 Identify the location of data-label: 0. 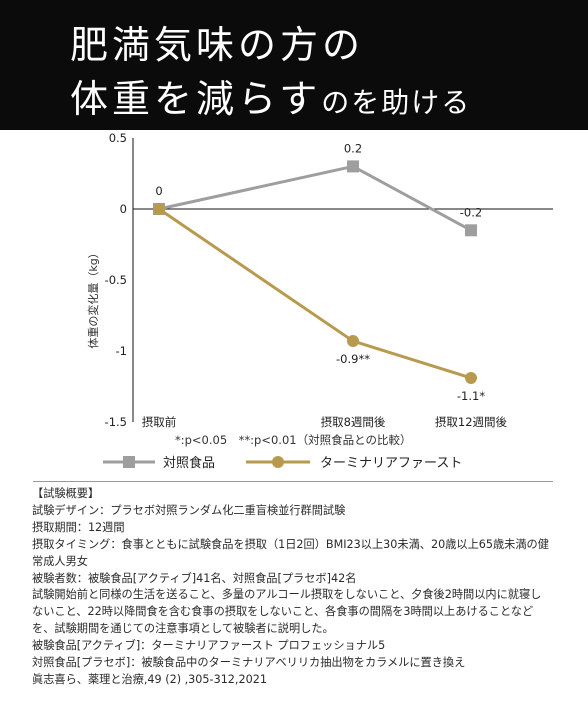
(158, 191).